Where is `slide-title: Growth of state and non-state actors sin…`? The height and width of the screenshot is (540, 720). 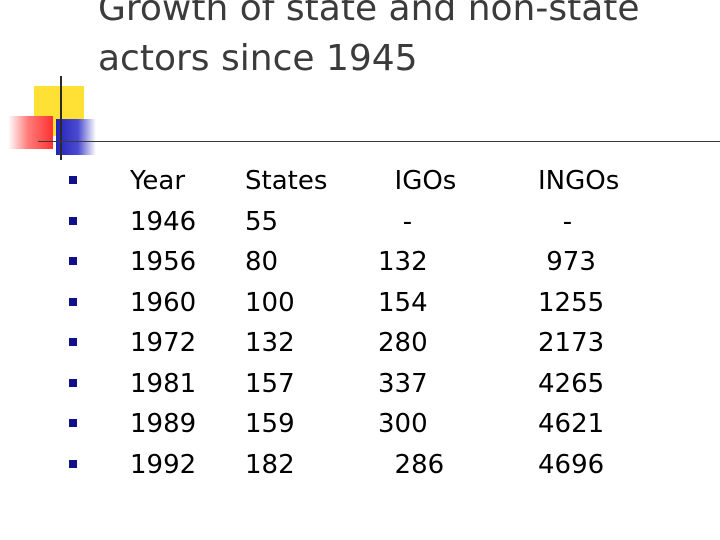
slide-title: Growth of state and non-state actors sin… is located at coordinates (398, 42).